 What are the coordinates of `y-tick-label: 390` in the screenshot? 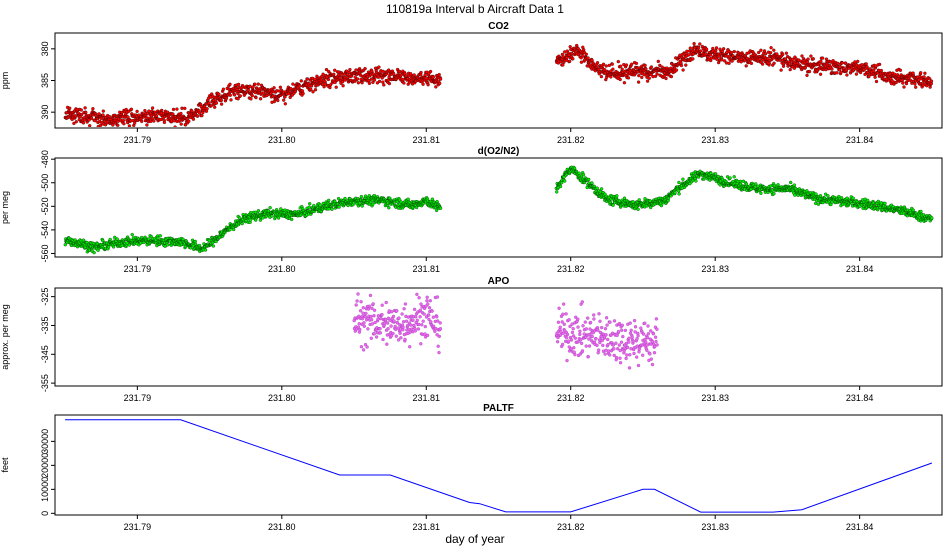 It's located at (45, 112).